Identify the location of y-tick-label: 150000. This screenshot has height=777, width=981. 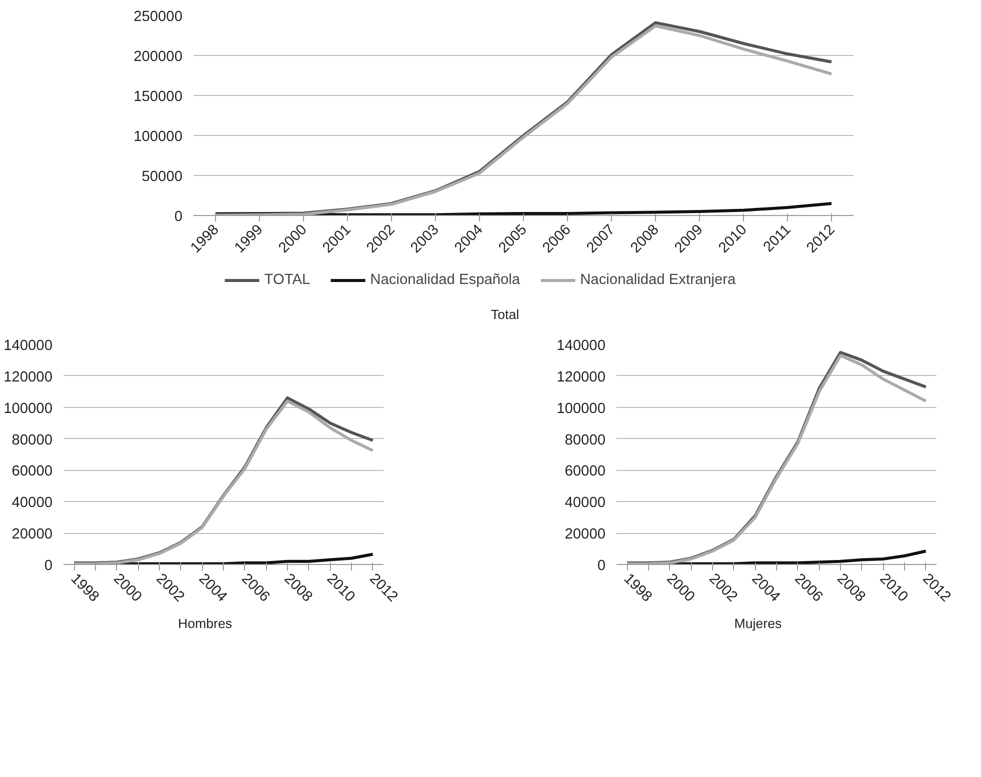
(158, 97).